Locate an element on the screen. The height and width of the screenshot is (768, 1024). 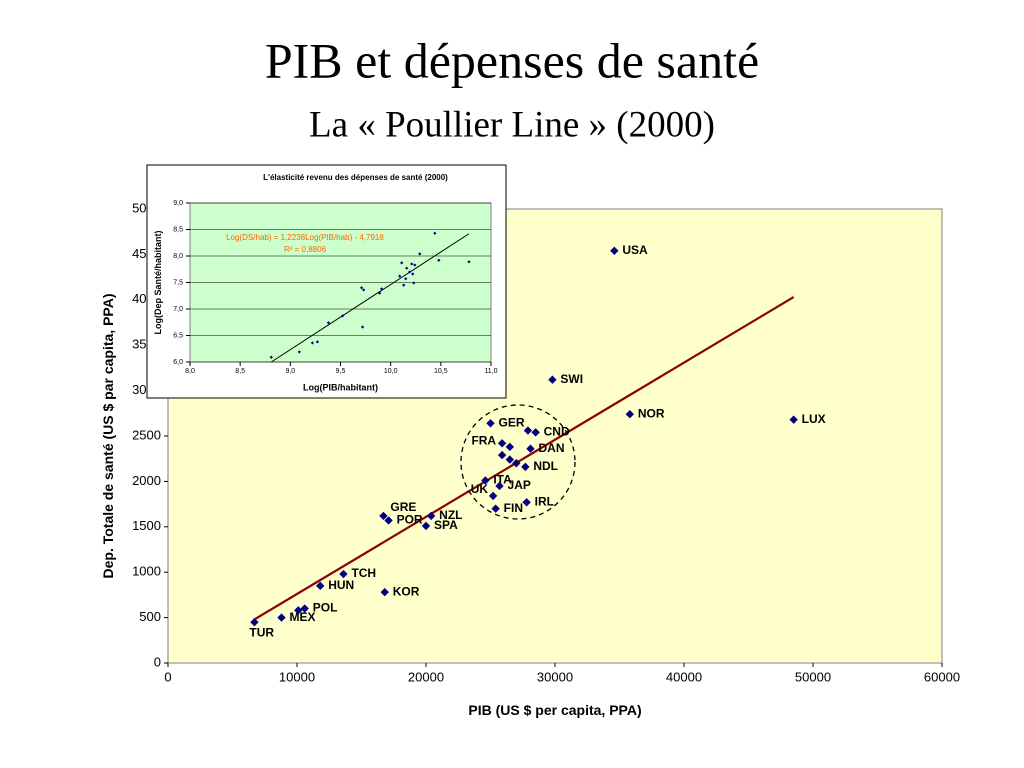
annotation: R² = 0,8806 is located at coordinates (305, 249).